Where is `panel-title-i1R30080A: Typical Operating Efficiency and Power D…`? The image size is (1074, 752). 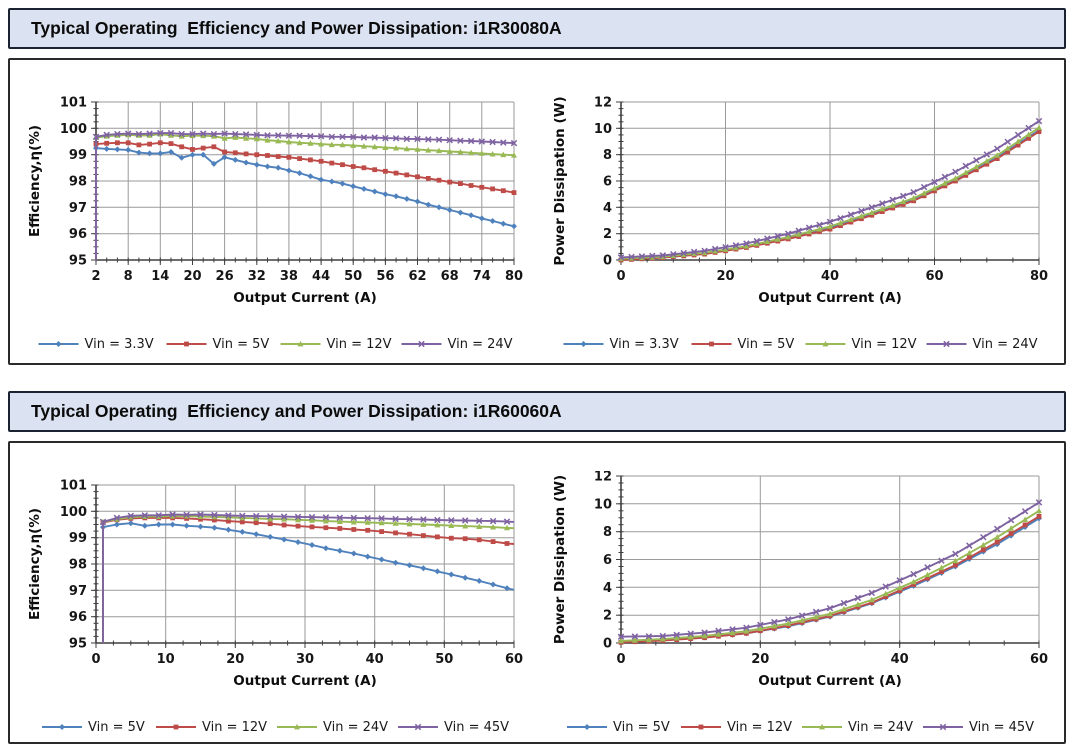 panel-title-i1R30080A: Typical Operating Efficiency and Power D… is located at coordinates (537, 28).